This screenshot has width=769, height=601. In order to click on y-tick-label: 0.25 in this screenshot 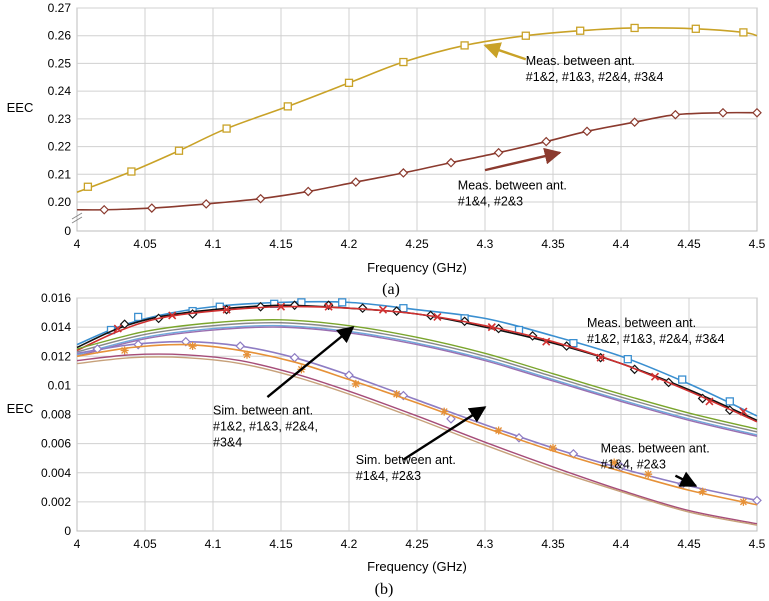, I will do `click(60, 63)`.